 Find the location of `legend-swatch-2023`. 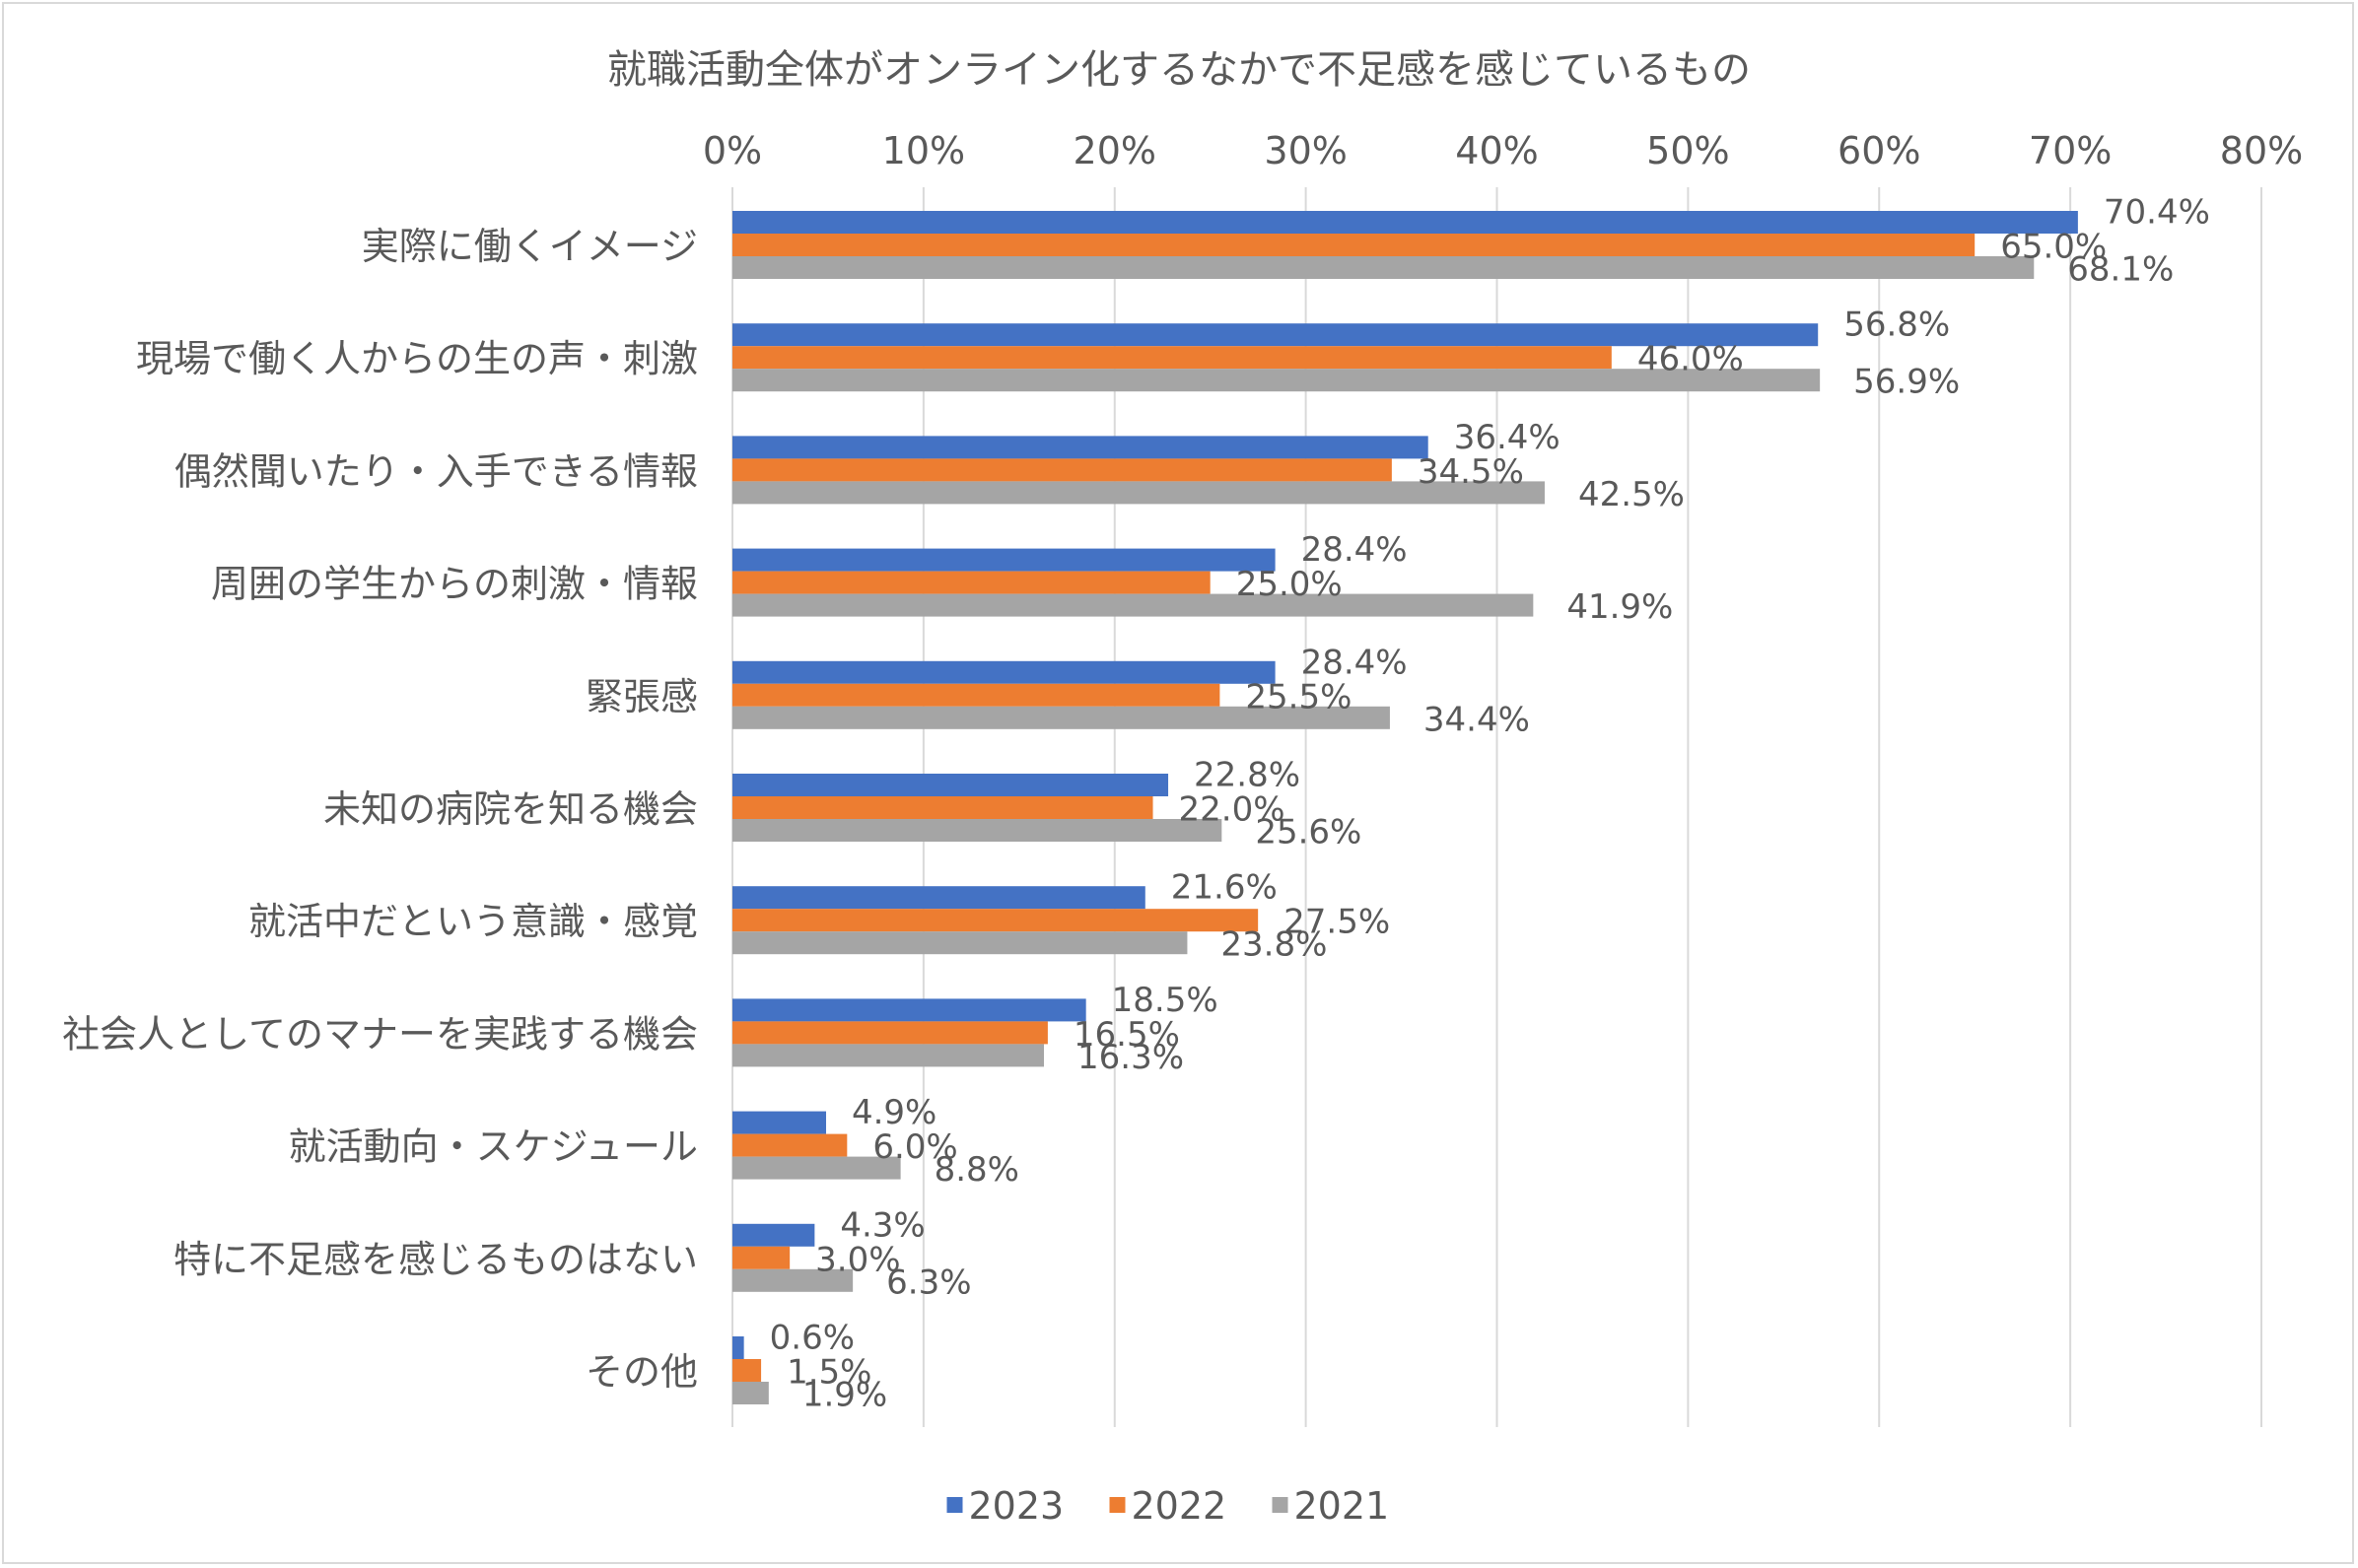

legend-swatch-2023 is located at coordinates (954, 1505).